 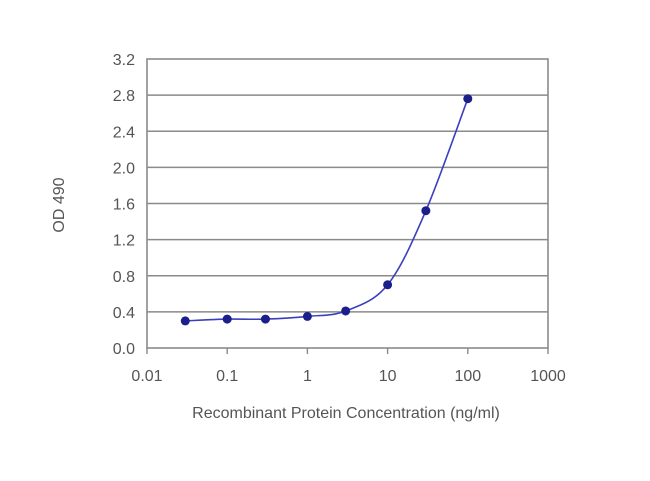 I want to click on y-tick-label: 2.0, so click(x=124, y=168).